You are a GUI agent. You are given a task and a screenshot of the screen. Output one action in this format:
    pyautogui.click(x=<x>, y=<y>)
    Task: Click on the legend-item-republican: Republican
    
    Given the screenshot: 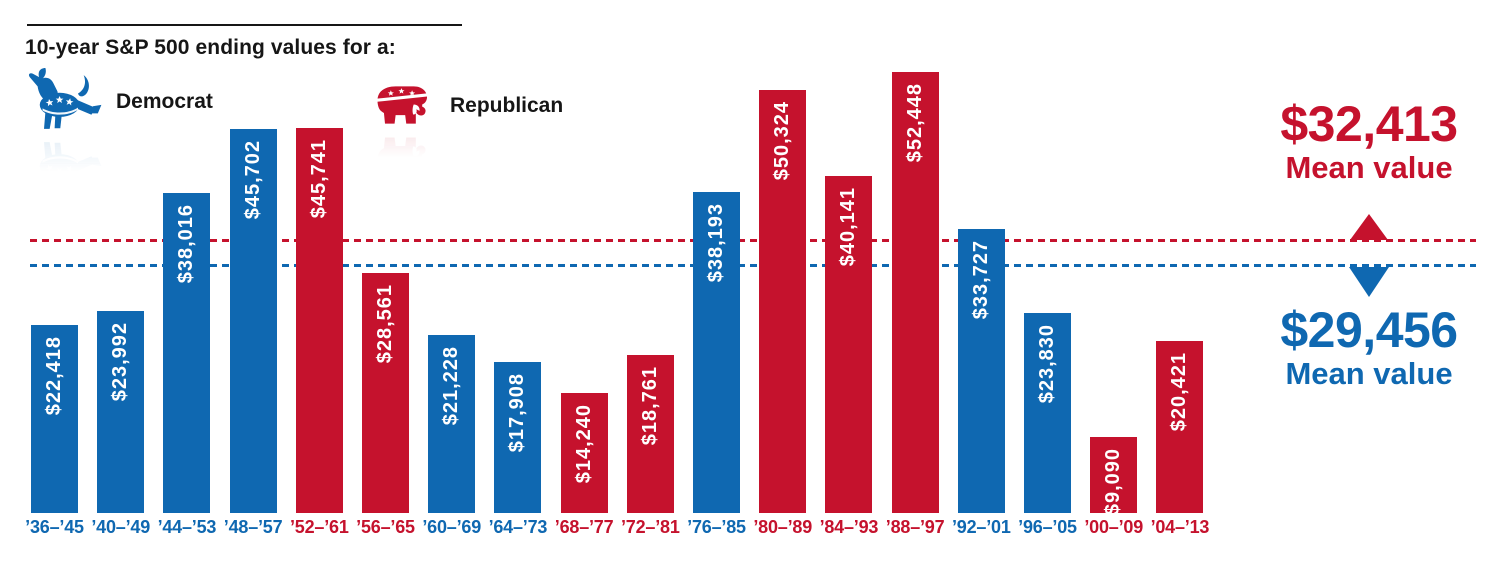 What is the action you would take?
    pyautogui.click(x=466, y=105)
    